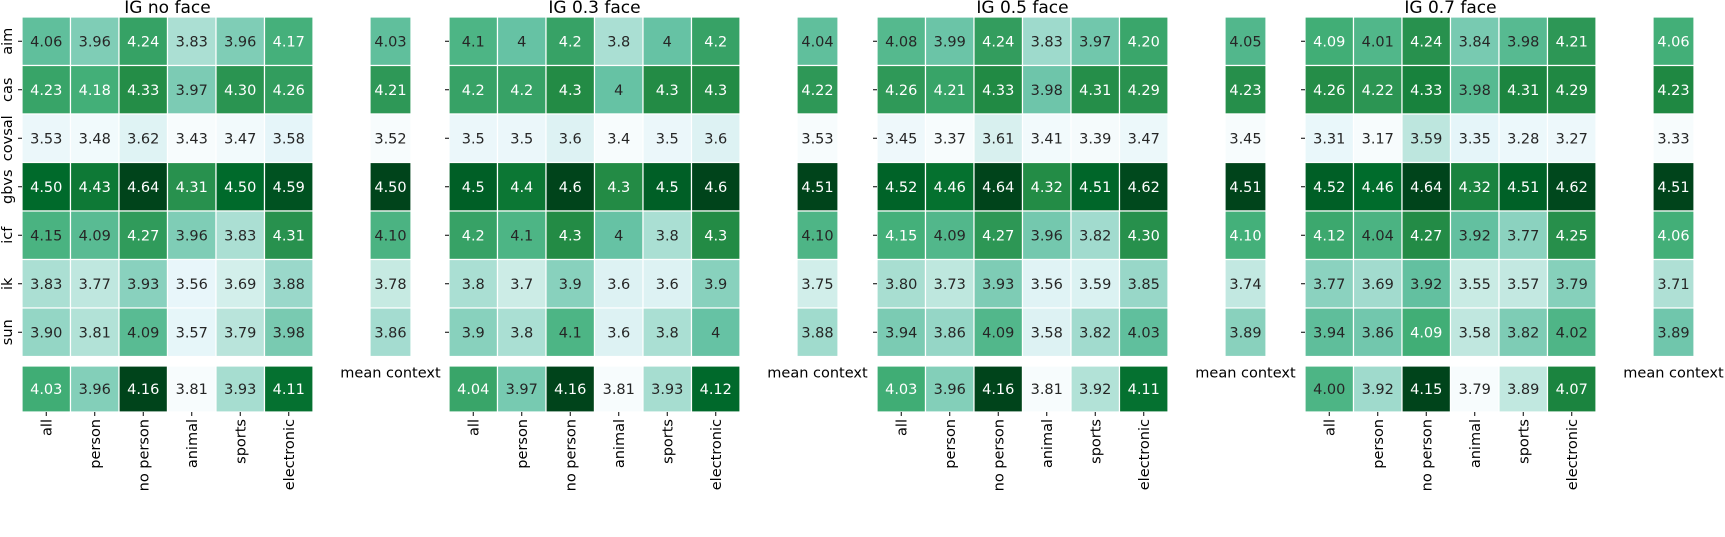 Image resolution: width=1725 pixels, height=537 pixels. Describe the element at coordinates (1450, 9) in the screenshot. I see `panel-title: IG 0.7 face` at that location.